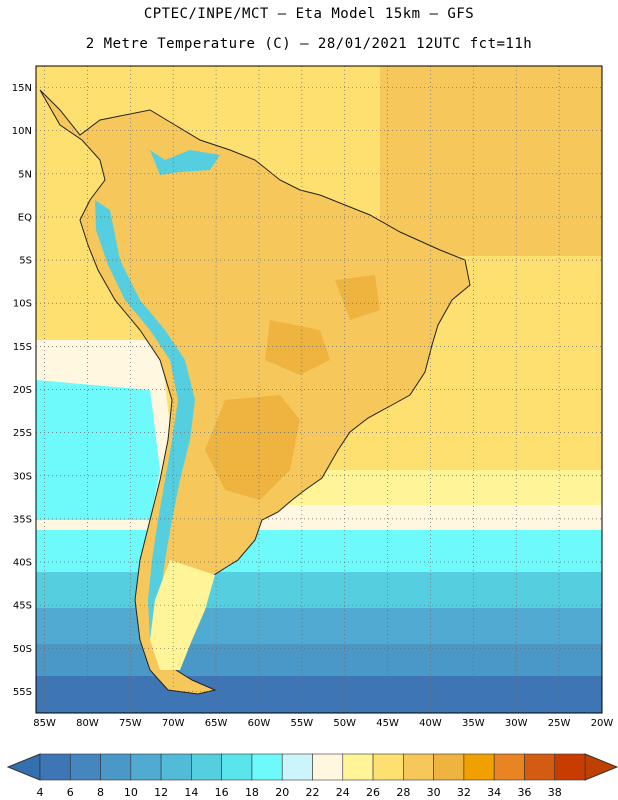 The width and height of the screenshot is (618, 800). I want to click on patagonia-cool-zone, so click(182, 615).